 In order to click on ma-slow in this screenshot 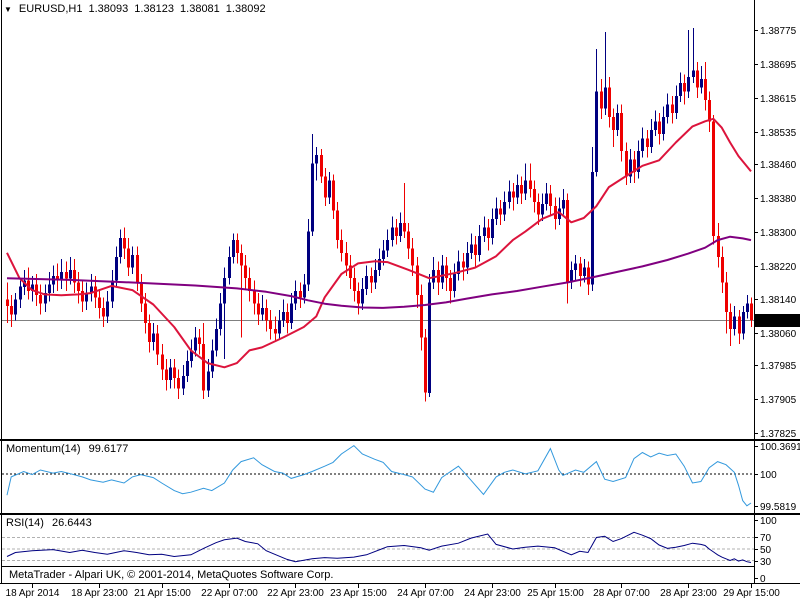, I will do `click(379, 272)`.